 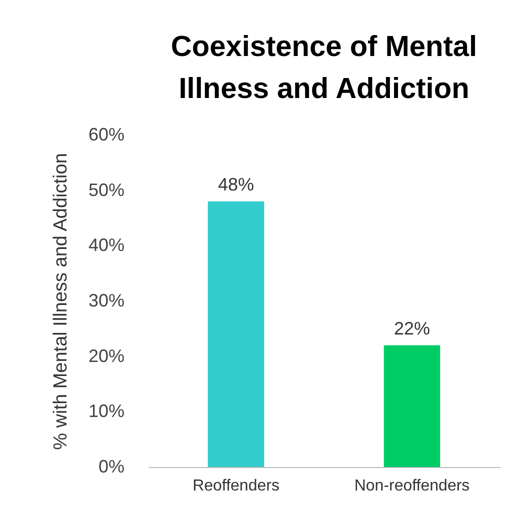 What do you see at coordinates (106, 411) in the screenshot?
I see `y-tick-label: 10%` at bounding box center [106, 411].